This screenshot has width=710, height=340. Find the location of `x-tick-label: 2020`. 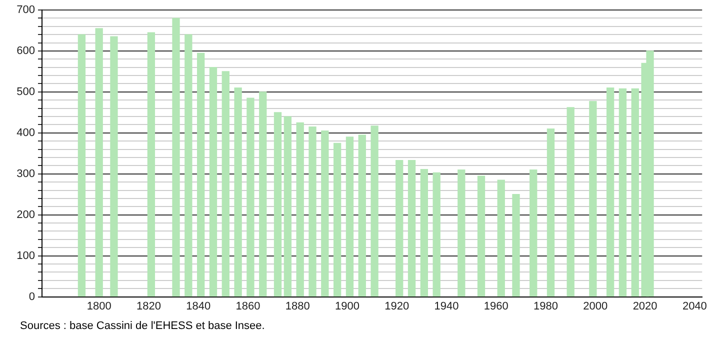

x-tick-label: 2020 is located at coordinates (645, 306).